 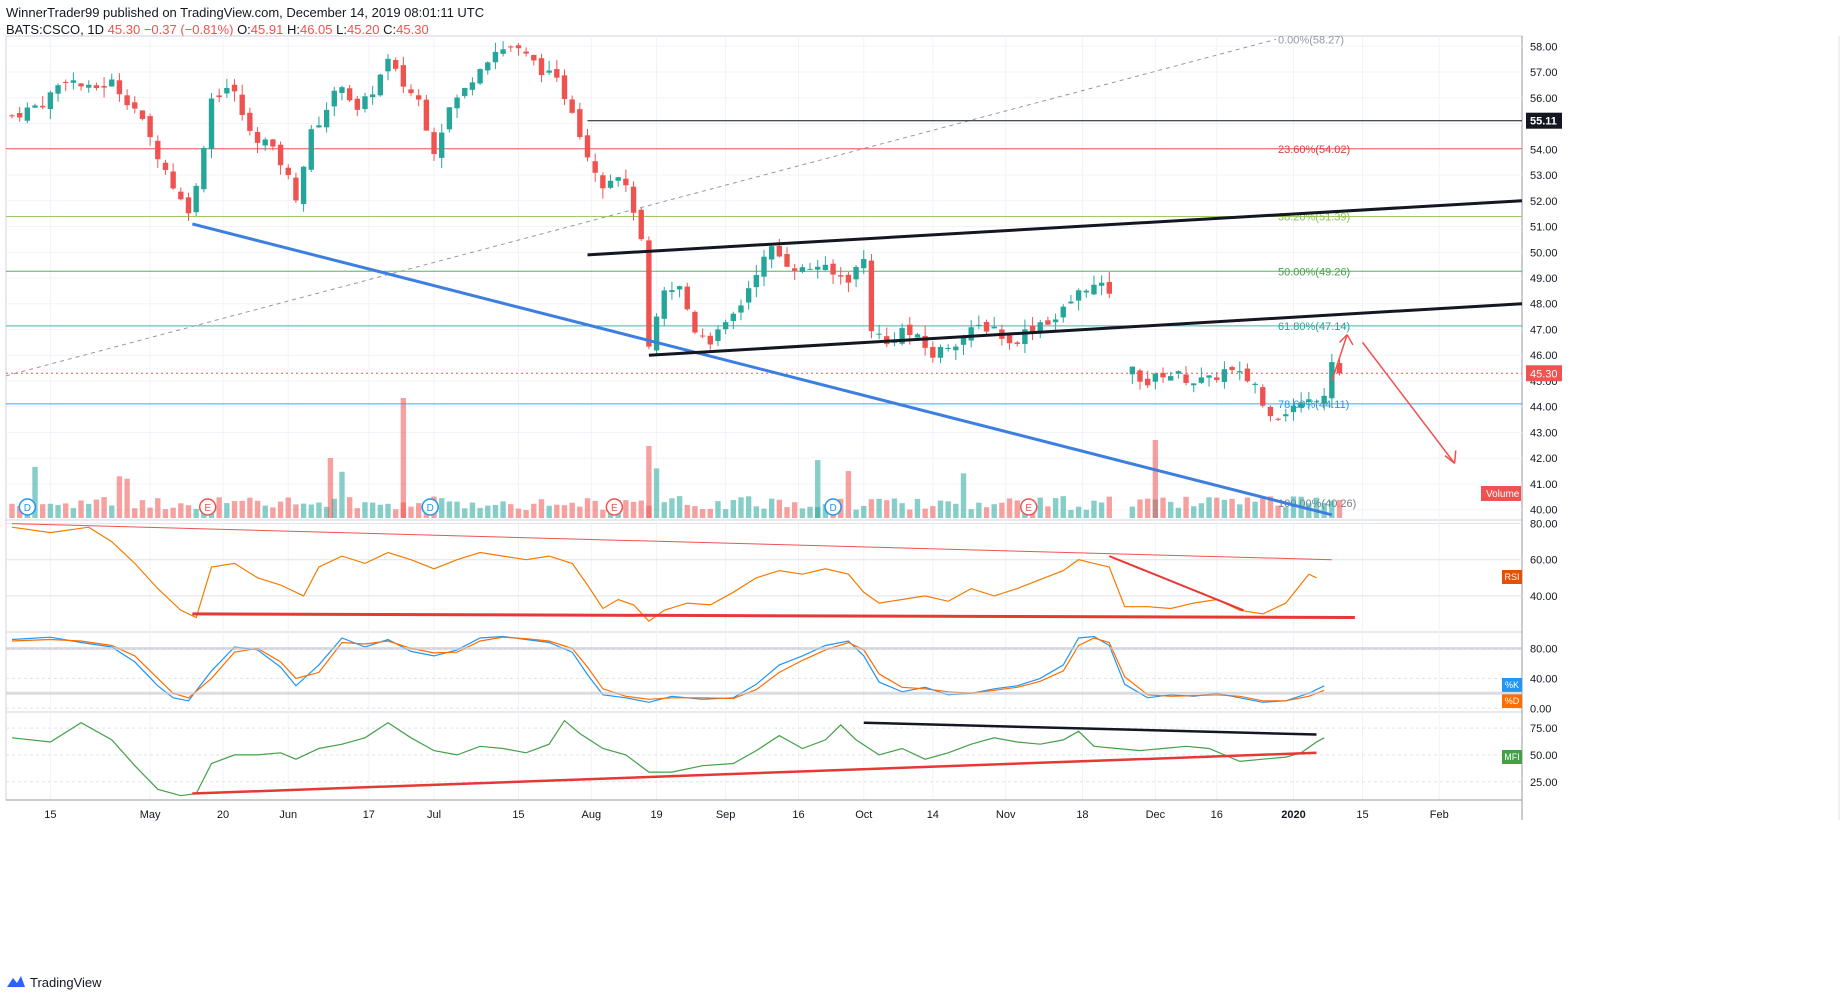 I want to click on level-price-badge, so click(x=1544, y=120).